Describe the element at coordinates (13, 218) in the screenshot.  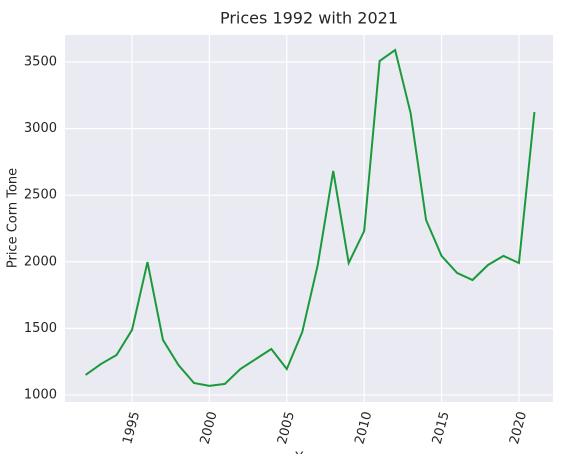
I see `y-axis-label: Price Corn Tone` at that location.